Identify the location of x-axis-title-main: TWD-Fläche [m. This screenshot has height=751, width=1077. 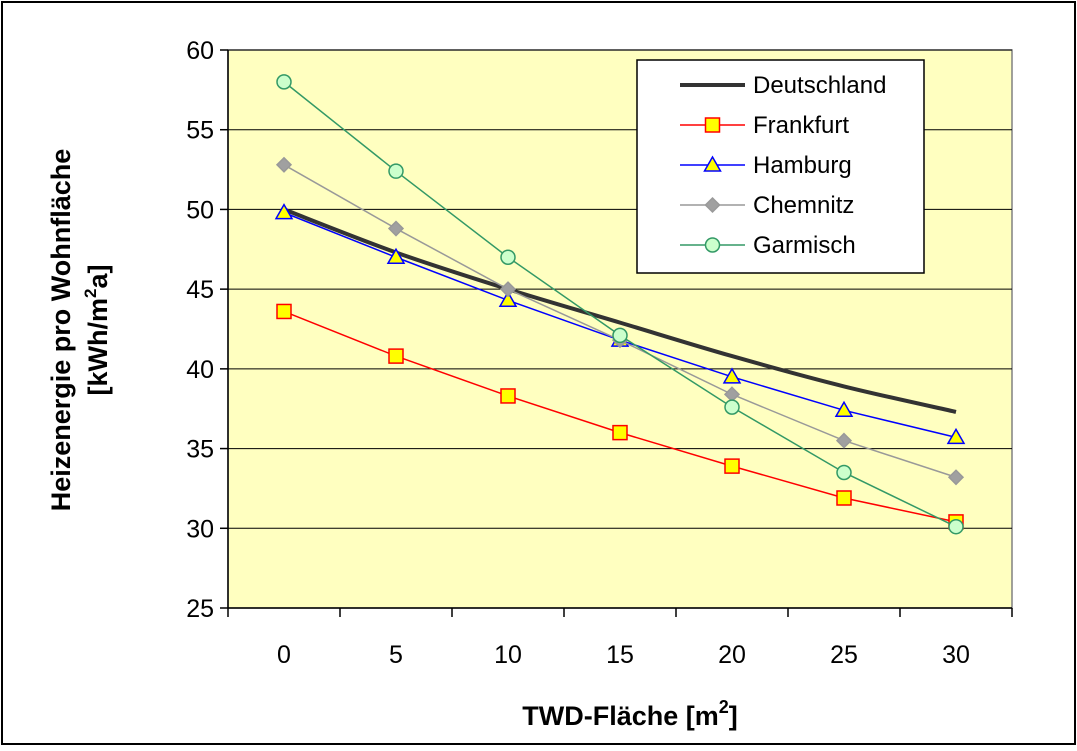
(620, 716).